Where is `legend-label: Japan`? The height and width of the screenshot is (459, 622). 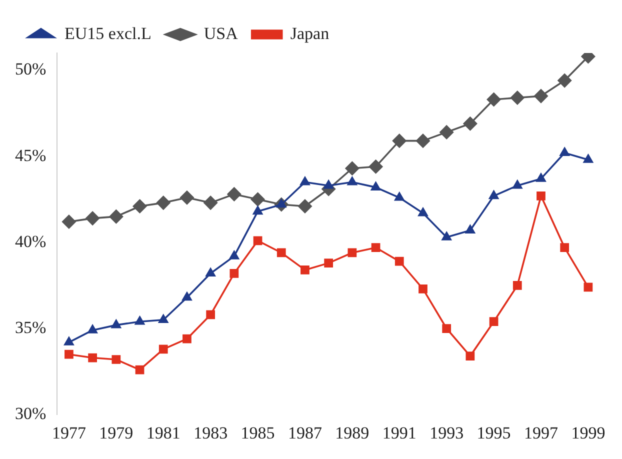 legend-label: Japan is located at coordinates (310, 33).